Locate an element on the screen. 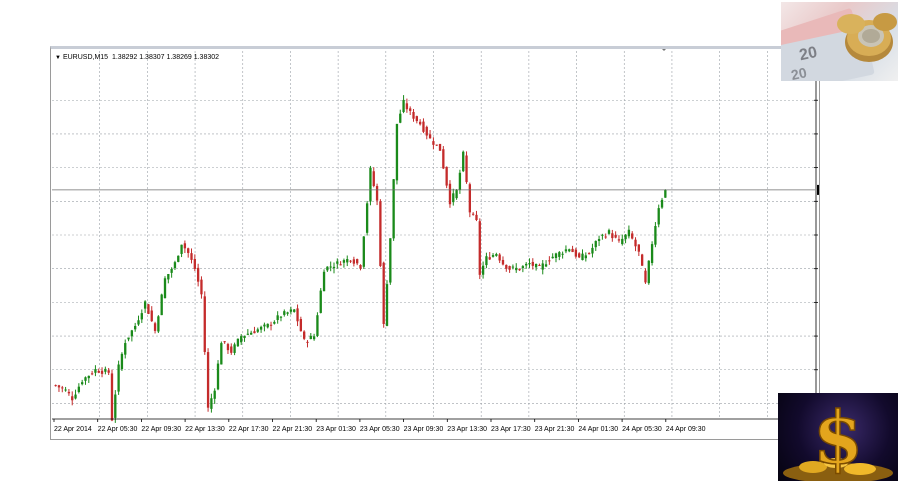 The width and height of the screenshot is (900, 484). x-tick-label: 23 Apr 05:30 is located at coordinates (380, 429).